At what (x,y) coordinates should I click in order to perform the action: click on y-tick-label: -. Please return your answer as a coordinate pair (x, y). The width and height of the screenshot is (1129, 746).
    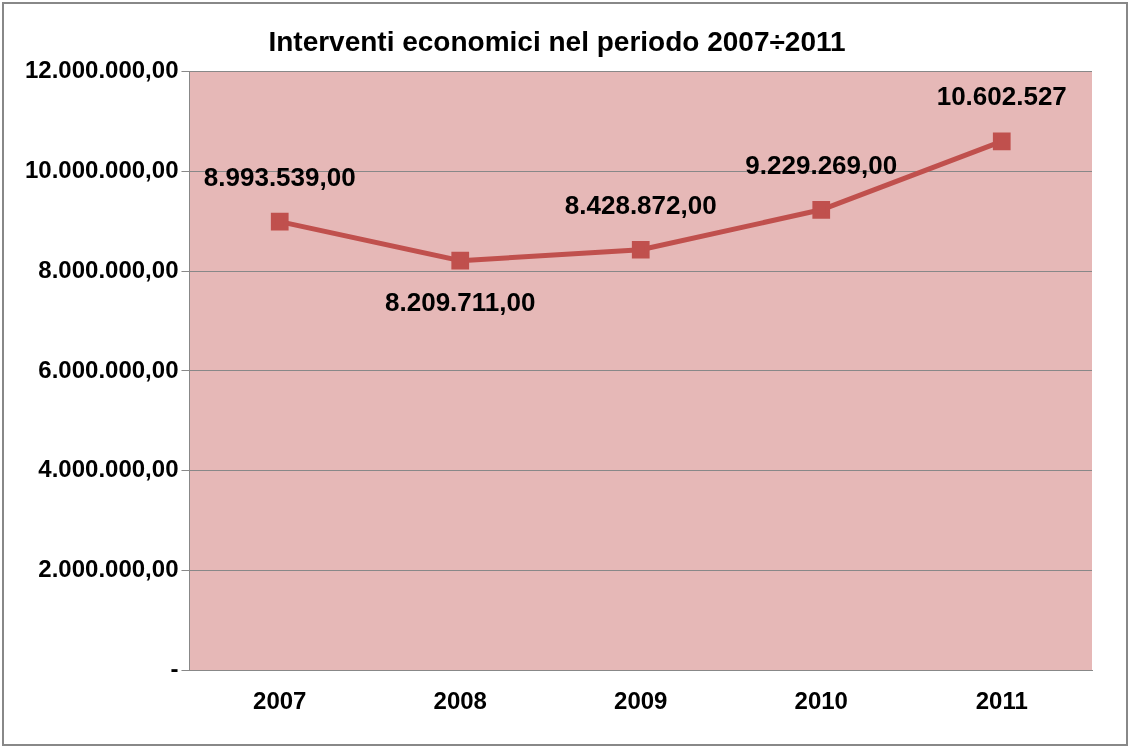
    Looking at the image, I should click on (174, 668).